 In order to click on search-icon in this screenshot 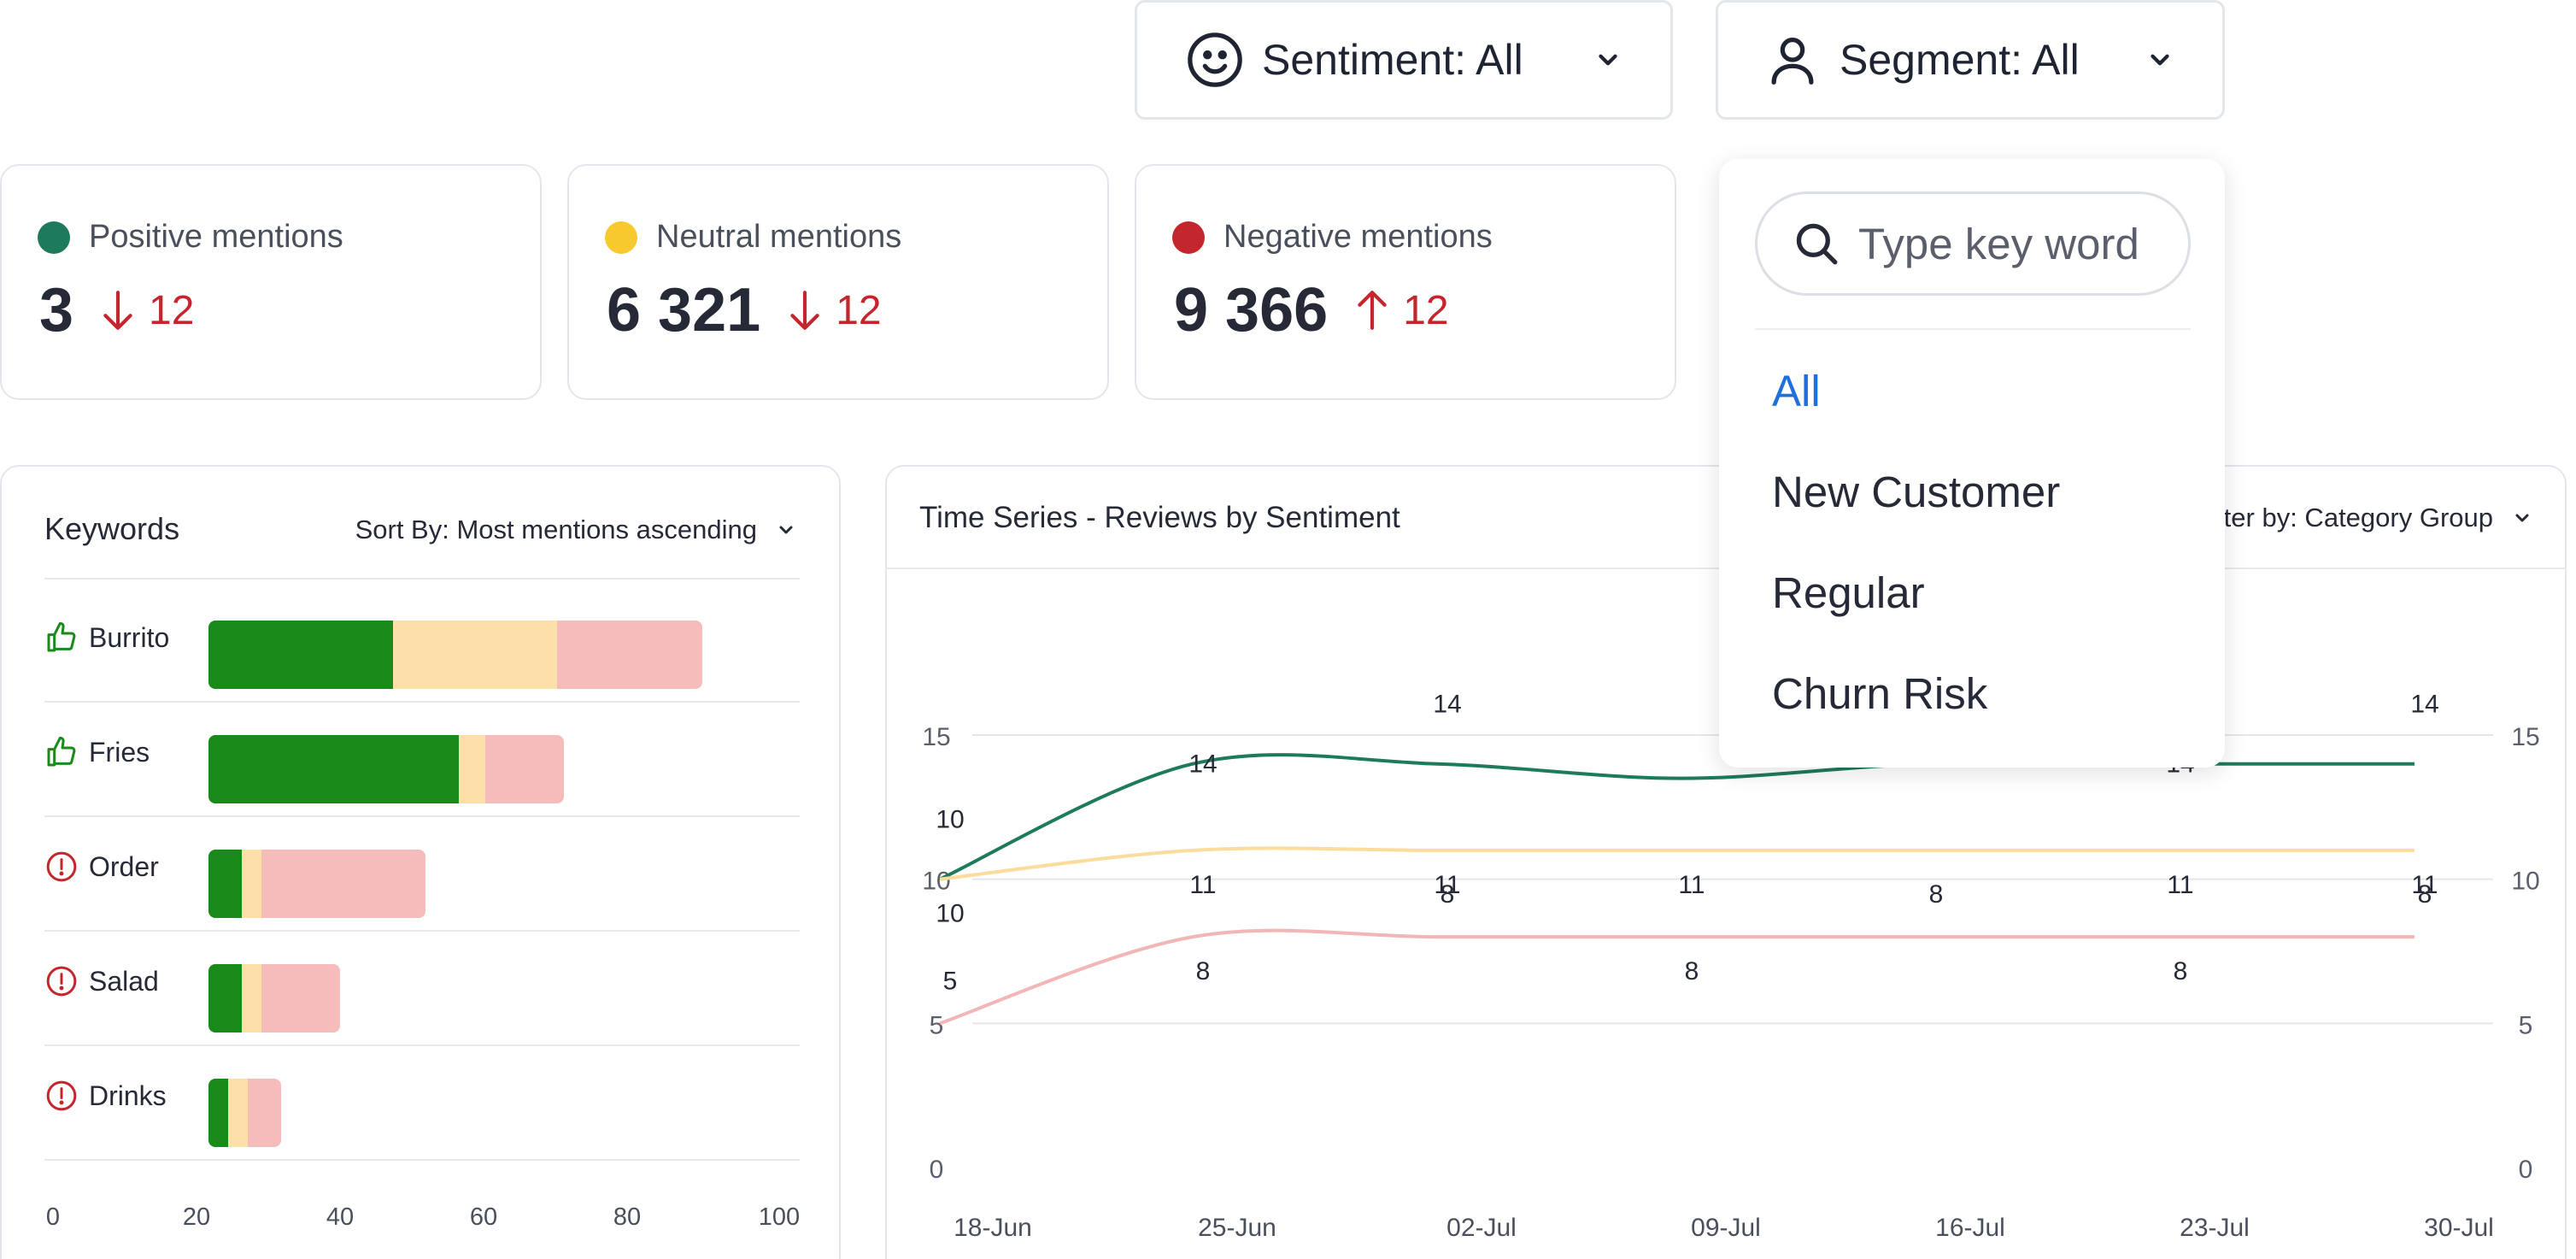, I will do `click(1817, 244)`.